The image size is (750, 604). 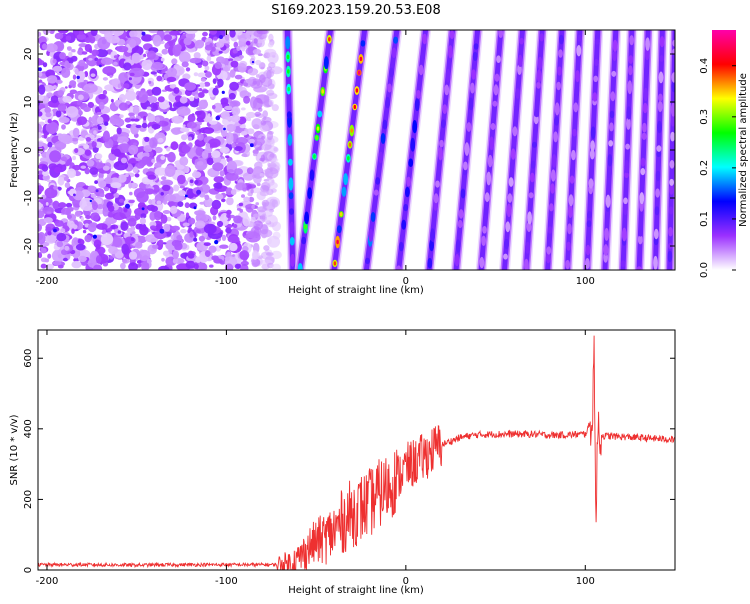 What do you see at coordinates (704, 270) in the screenshot?
I see `colorbar-tick-label: 0.0` at bounding box center [704, 270].